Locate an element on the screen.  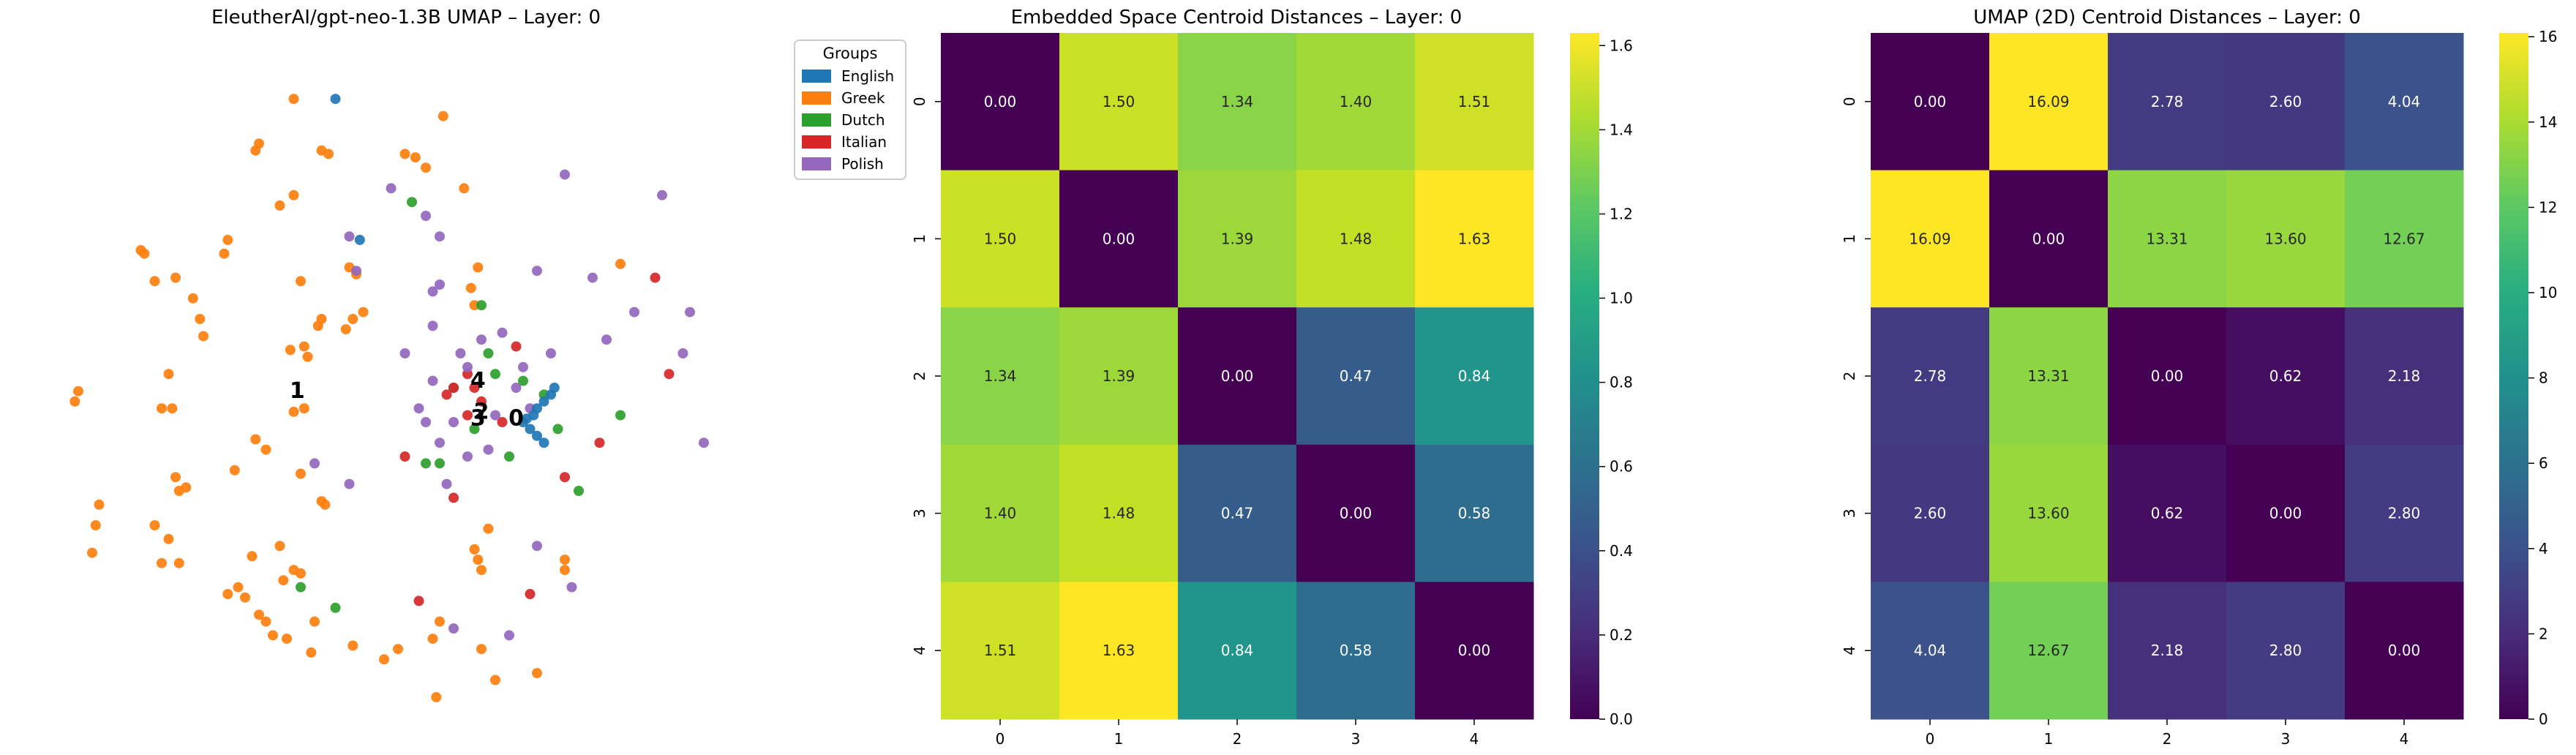
x-tick-label: 1 is located at coordinates (1119, 739).